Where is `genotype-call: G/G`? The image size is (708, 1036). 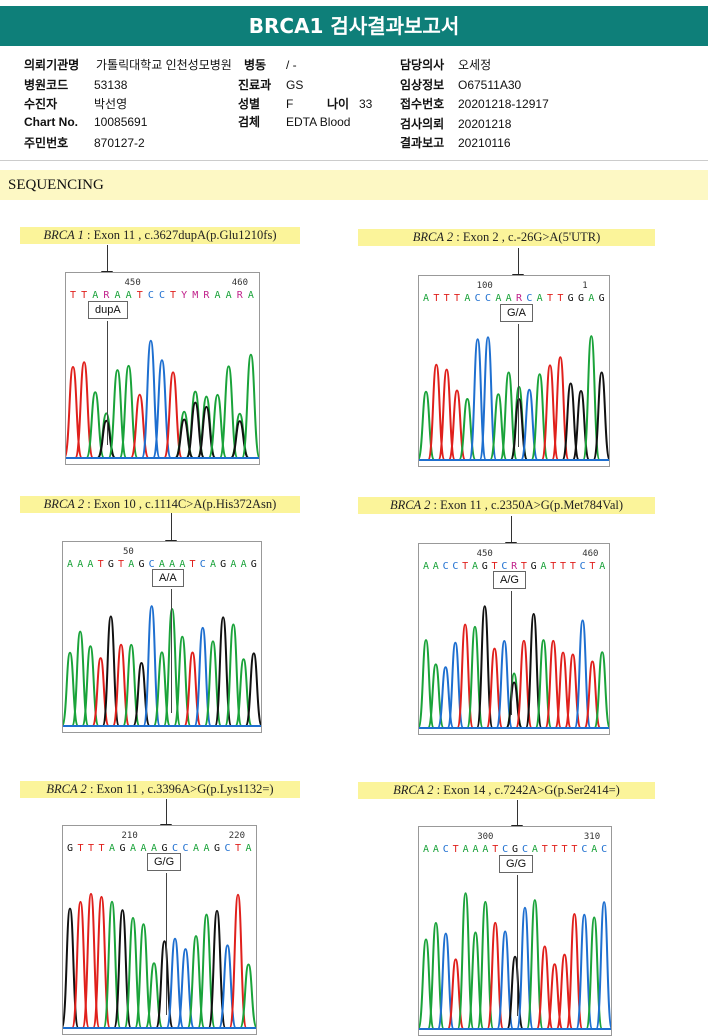
genotype-call: G/G is located at coordinates (164, 862).